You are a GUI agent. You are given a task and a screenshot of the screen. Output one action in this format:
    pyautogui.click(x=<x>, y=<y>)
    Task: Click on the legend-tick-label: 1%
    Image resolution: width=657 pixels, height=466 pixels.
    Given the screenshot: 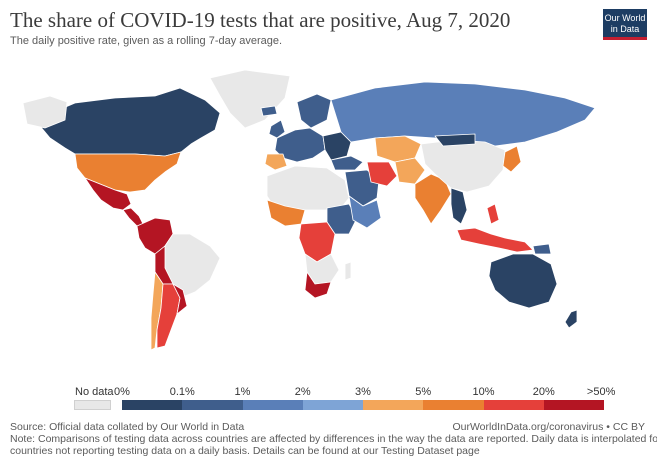 What is the action you would take?
    pyautogui.click(x=242, y=392)
    